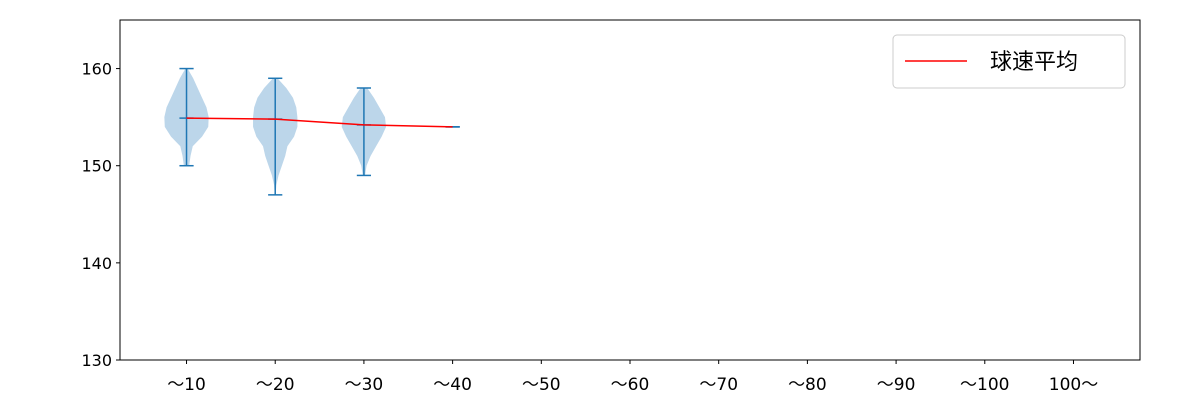 This screenshot has width=1200, height=405. What do you see at coordinates (896, 385) in the screenshot?
I see `x-tick-label: 〜90` at bounding box center [896, 385].